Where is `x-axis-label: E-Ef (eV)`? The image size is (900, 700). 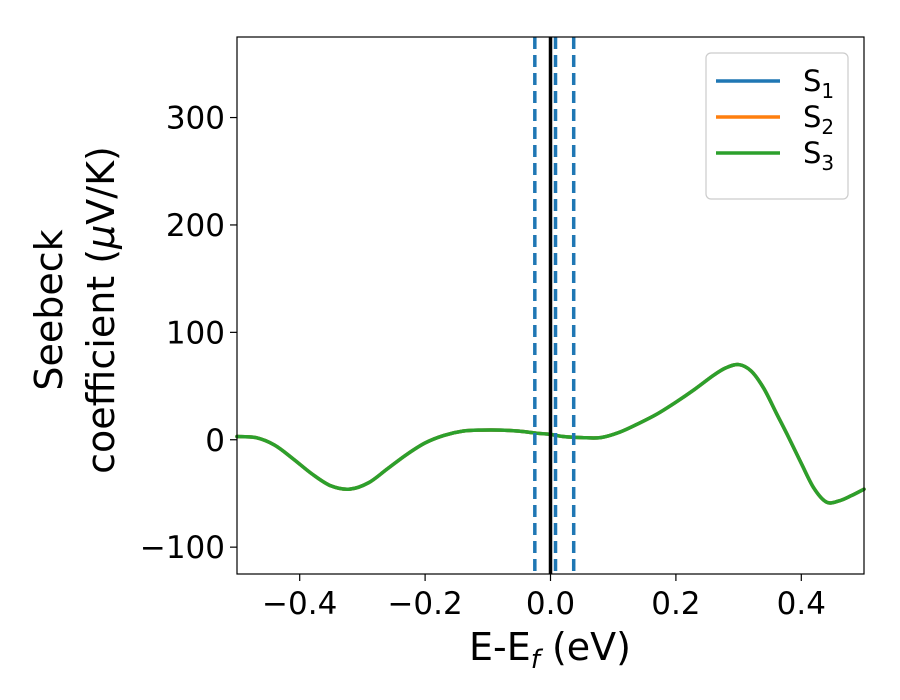
x-axis-label: E-Ef (eV) is located at coordinates (550, 650).